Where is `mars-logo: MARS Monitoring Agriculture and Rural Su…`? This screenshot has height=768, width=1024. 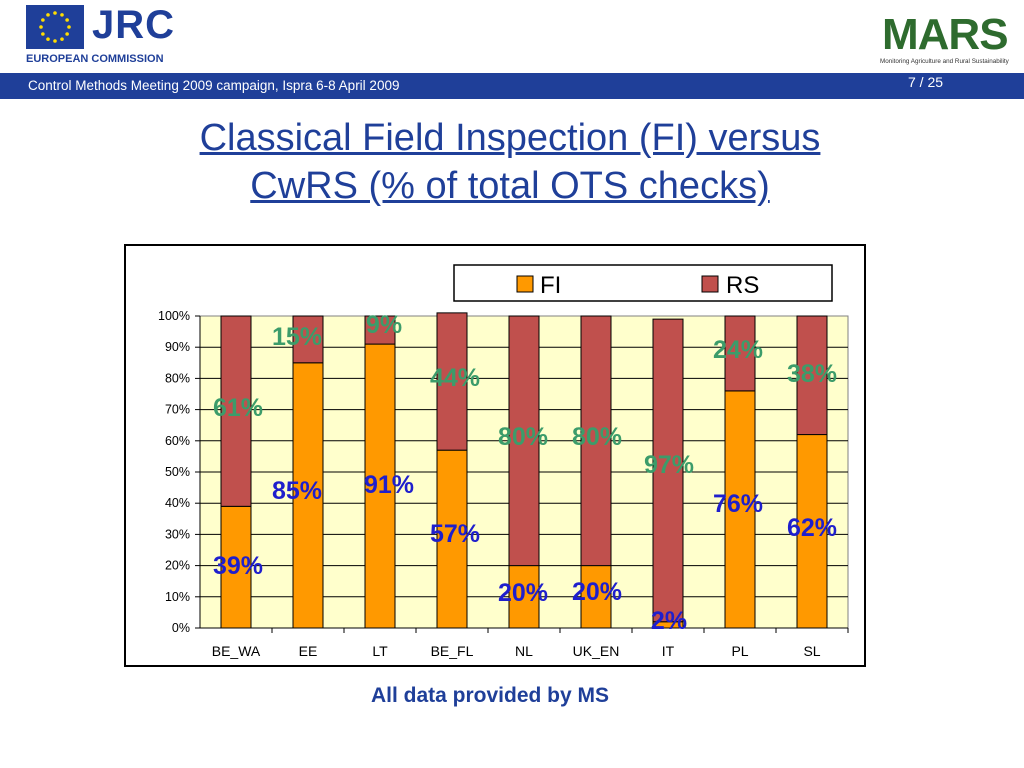 mars-logo: MARS Monitoring Agriculture and Rural Su… is located at coordinates (944, 40).